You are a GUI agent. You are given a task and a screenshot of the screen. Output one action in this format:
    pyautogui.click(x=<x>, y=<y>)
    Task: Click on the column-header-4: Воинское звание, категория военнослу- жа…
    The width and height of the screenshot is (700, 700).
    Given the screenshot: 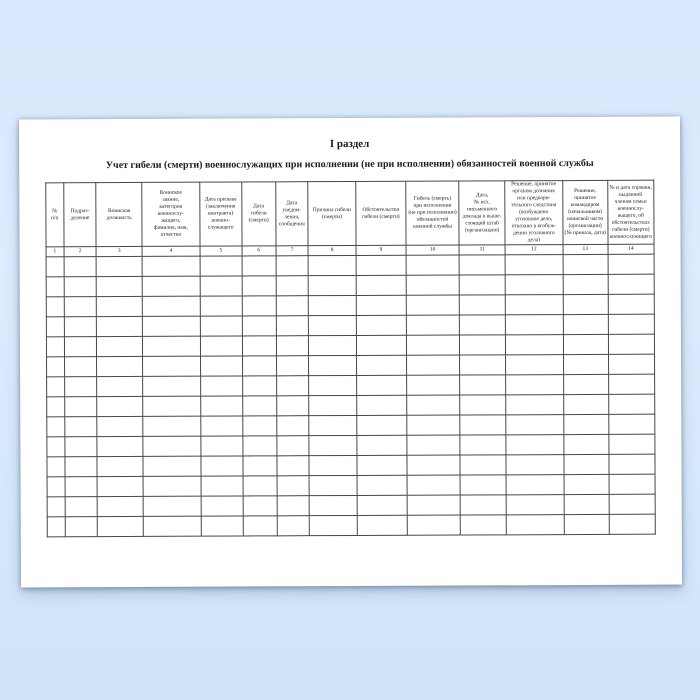 What is the action you would take?
    pyautogui.click(x=170, y=214)
    